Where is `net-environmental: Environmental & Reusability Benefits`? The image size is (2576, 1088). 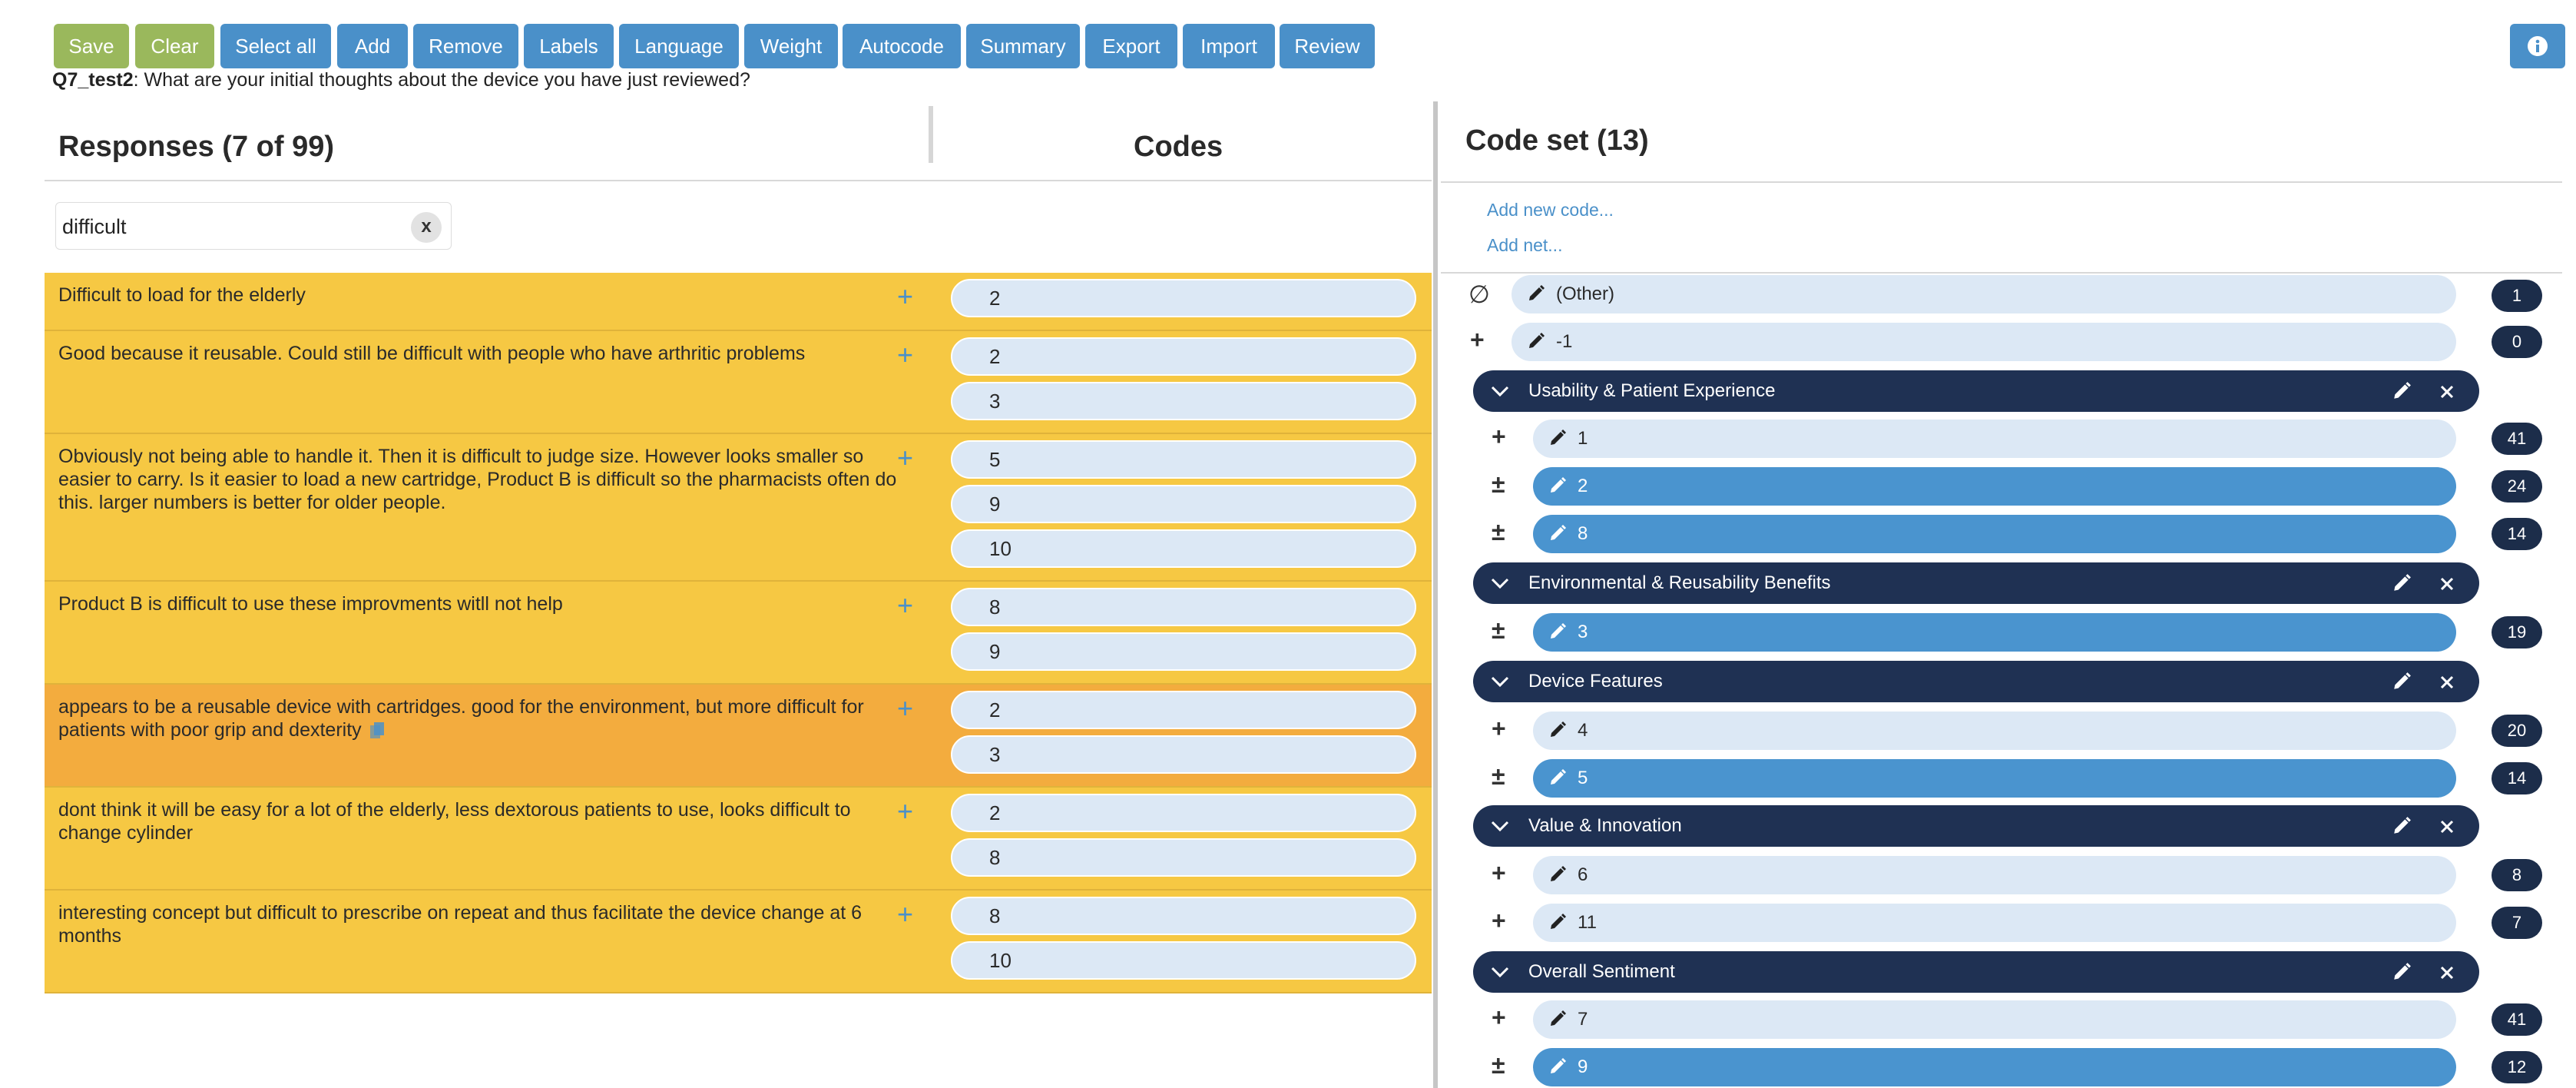
net-environmental: Environmental & Reusability Benefits is located at coordinates (1976, 583).